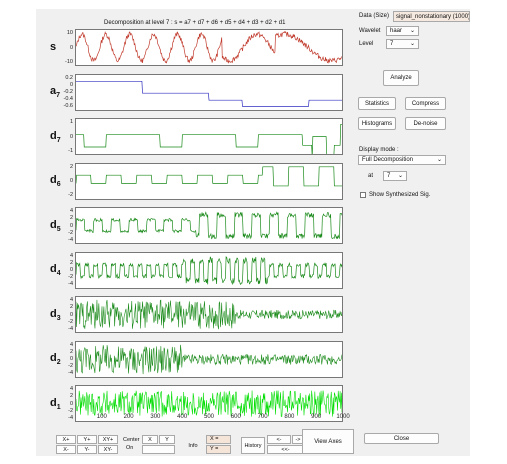 The image size is (507, 464). I want to click on display-mode-select: Full Decomposition ⌄, so click(402, 160).